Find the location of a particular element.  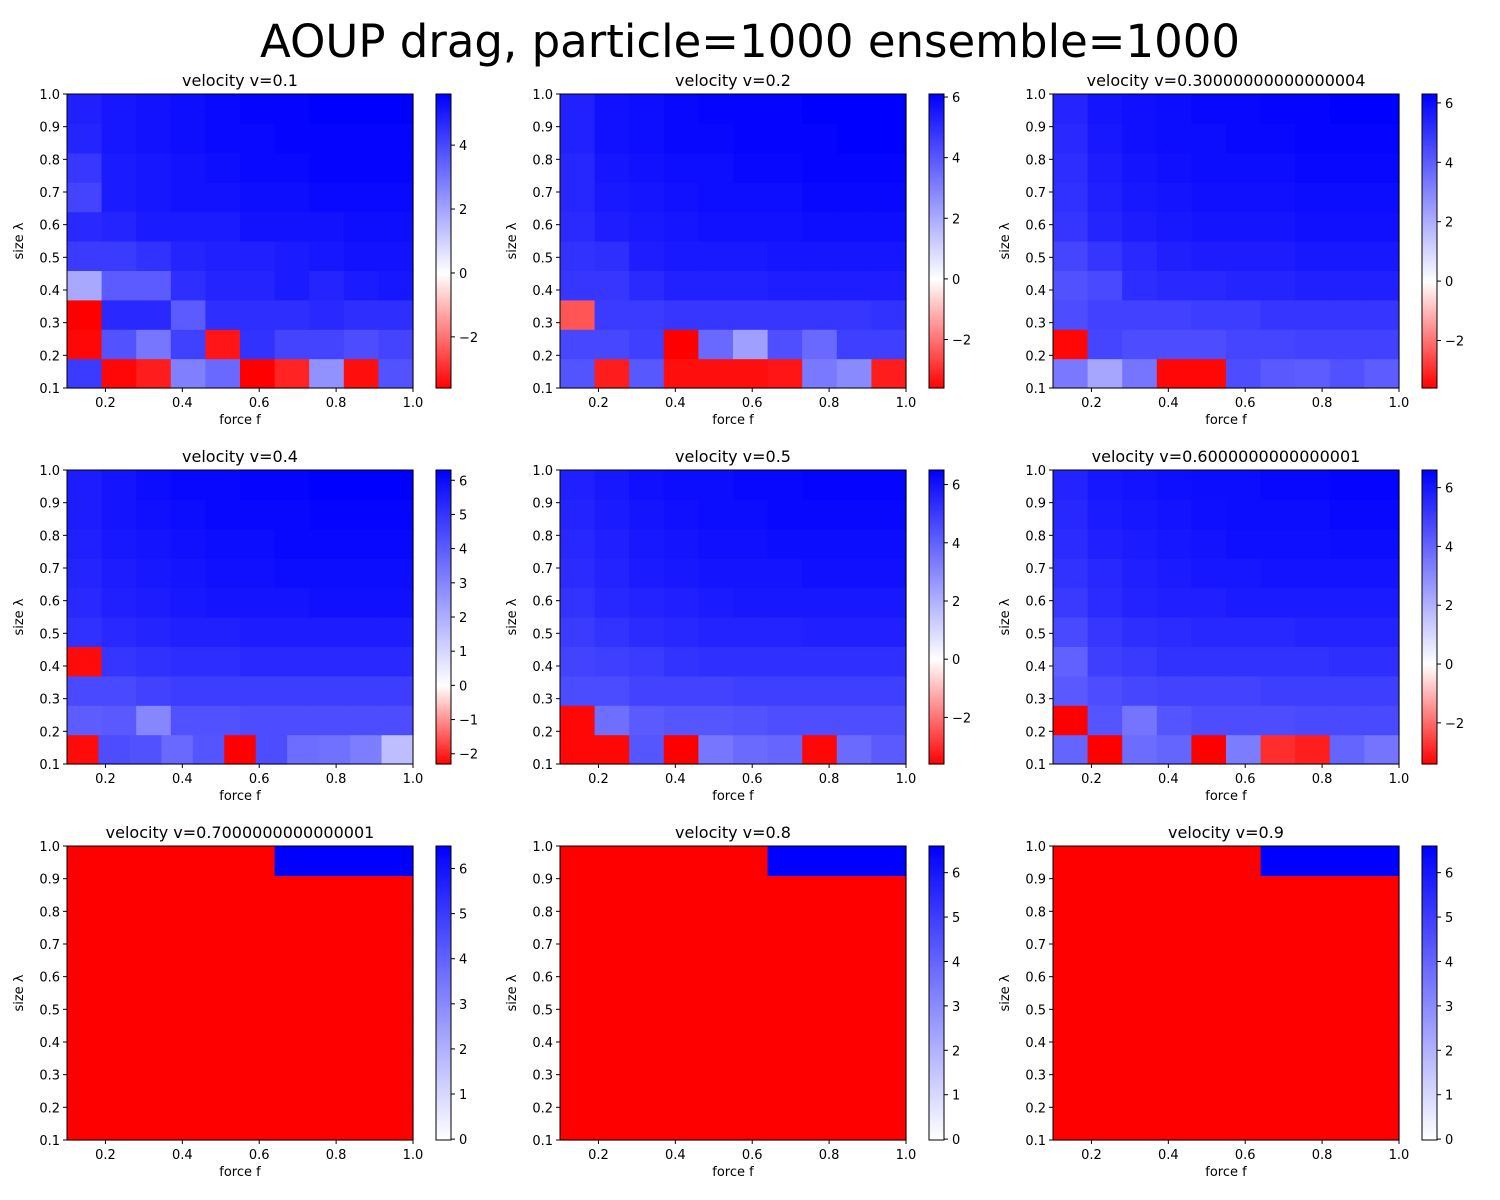

x-tick-label: 0.6 is located at coordinates (1245, 403).